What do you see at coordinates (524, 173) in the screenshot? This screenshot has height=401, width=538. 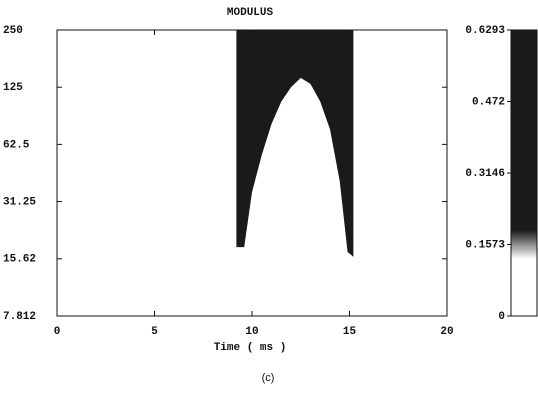 I see `colorbar` at bounding box center [524, 173].